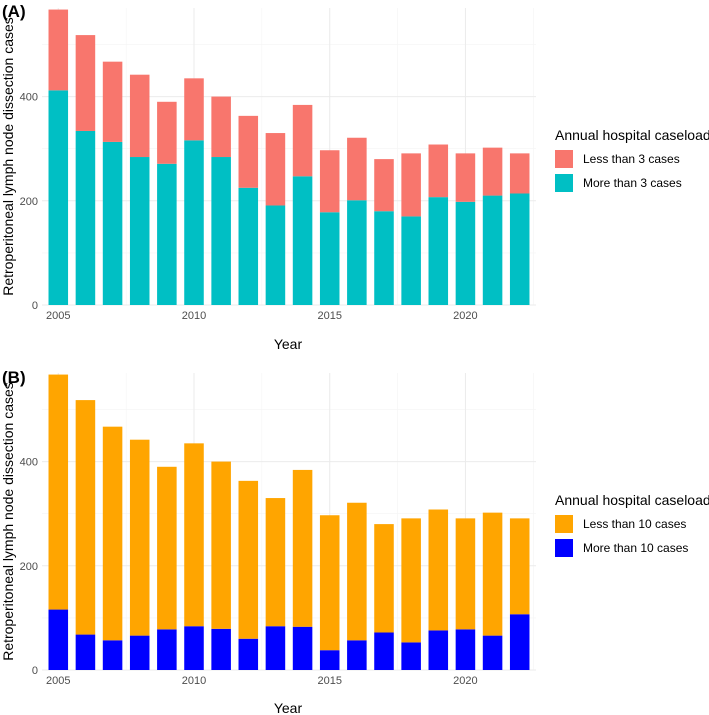 The height and width of the screenshot is (715, 709). What do you see at coordinates (112, 655) in the screenshot?
I see `panel-b-bar-more-than-10-cases-2007` at bounding box center [112, 655].